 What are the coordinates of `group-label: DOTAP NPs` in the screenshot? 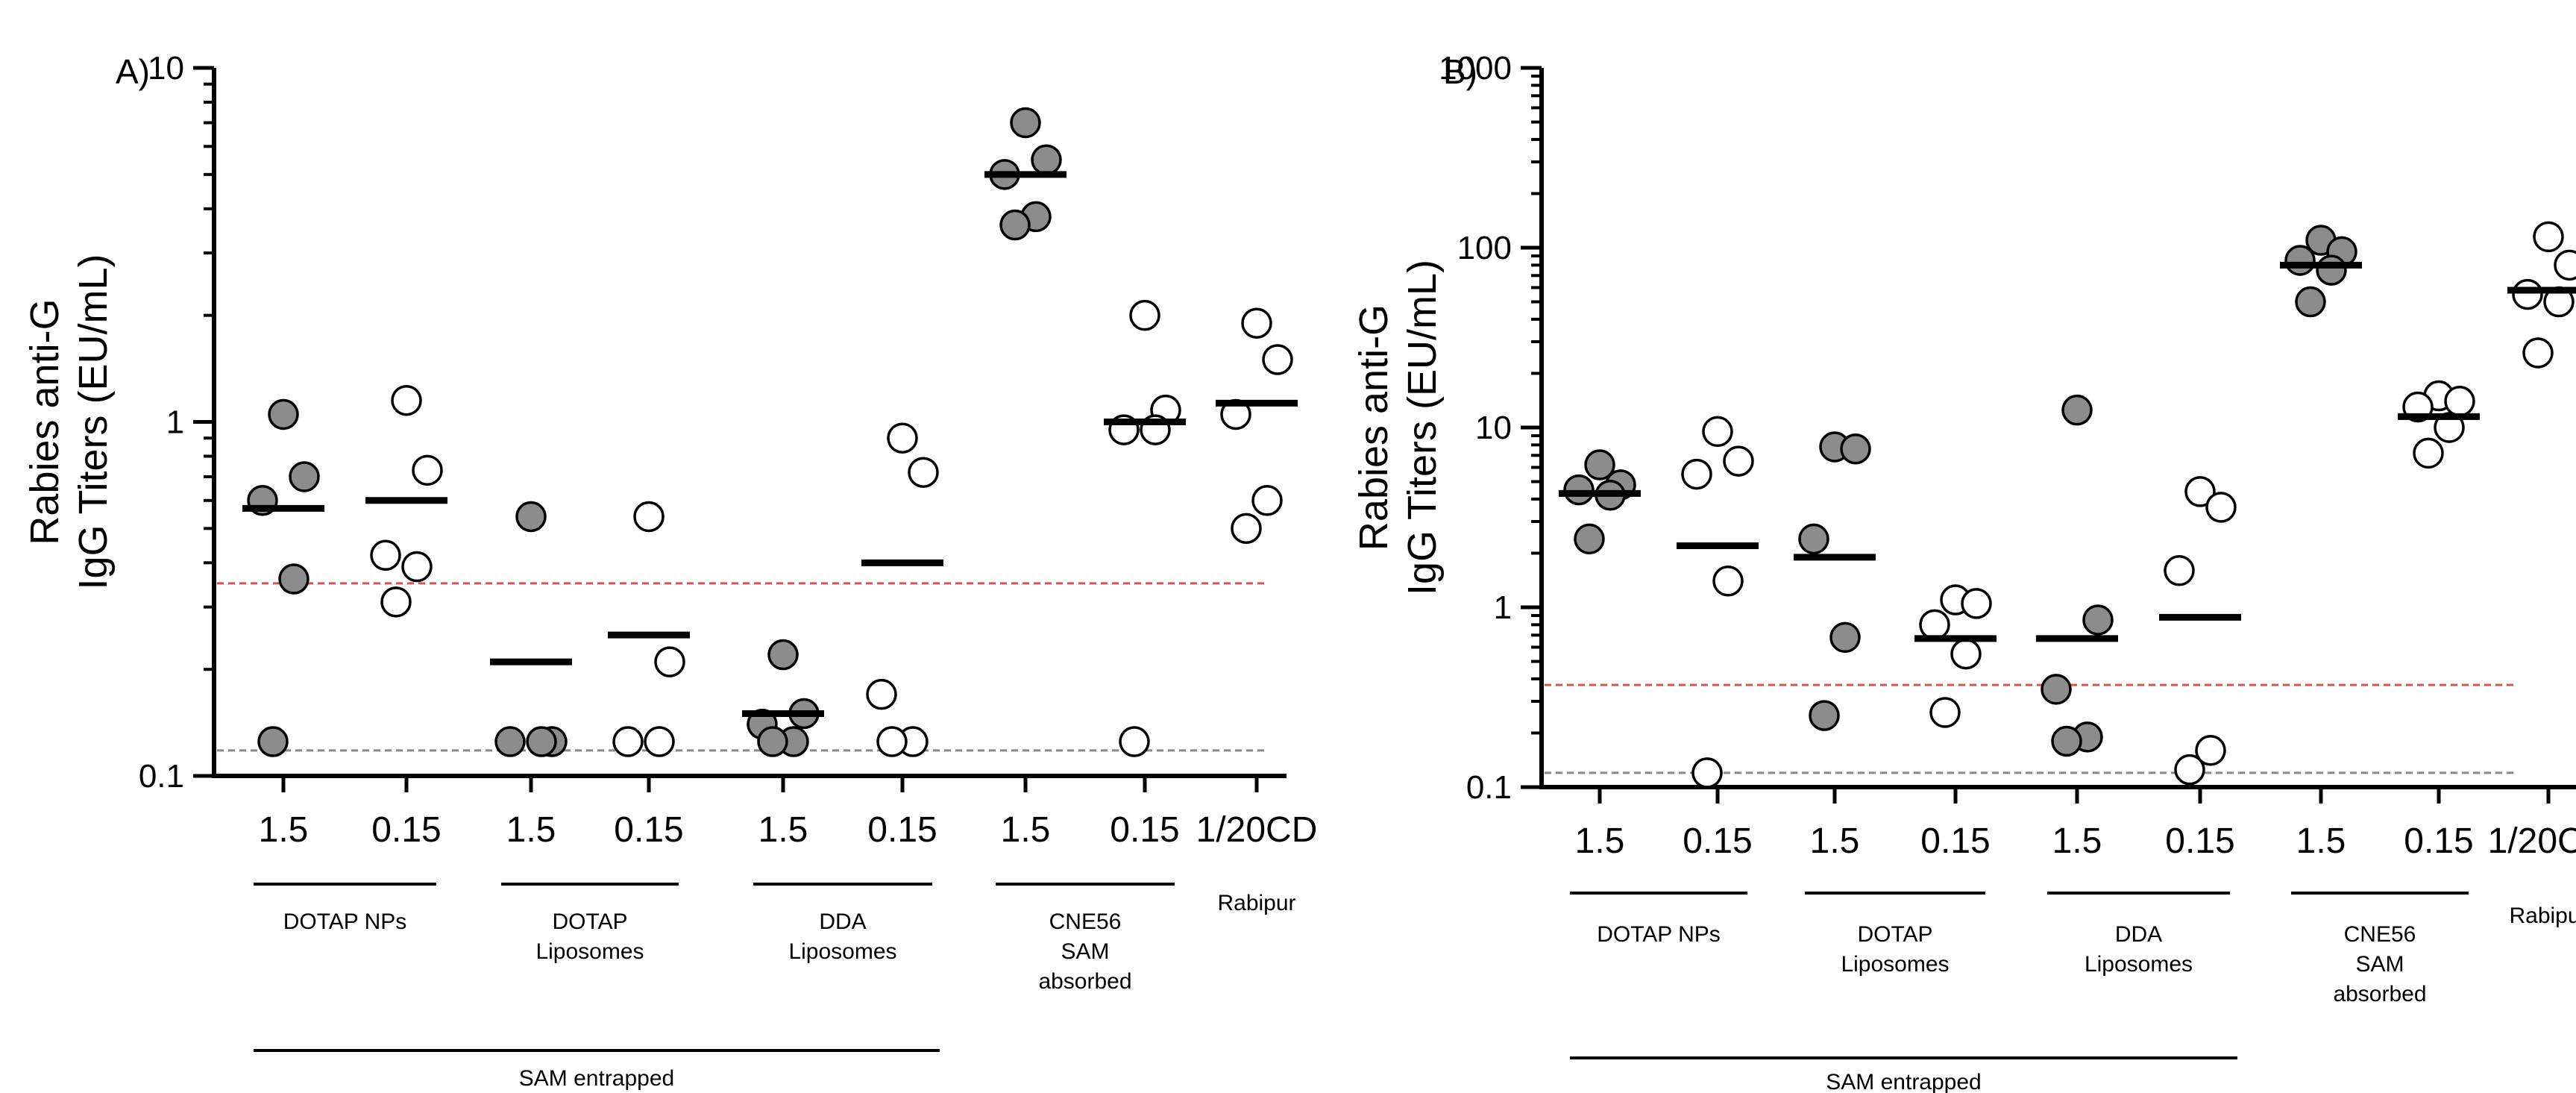 It's located at (345, 921).